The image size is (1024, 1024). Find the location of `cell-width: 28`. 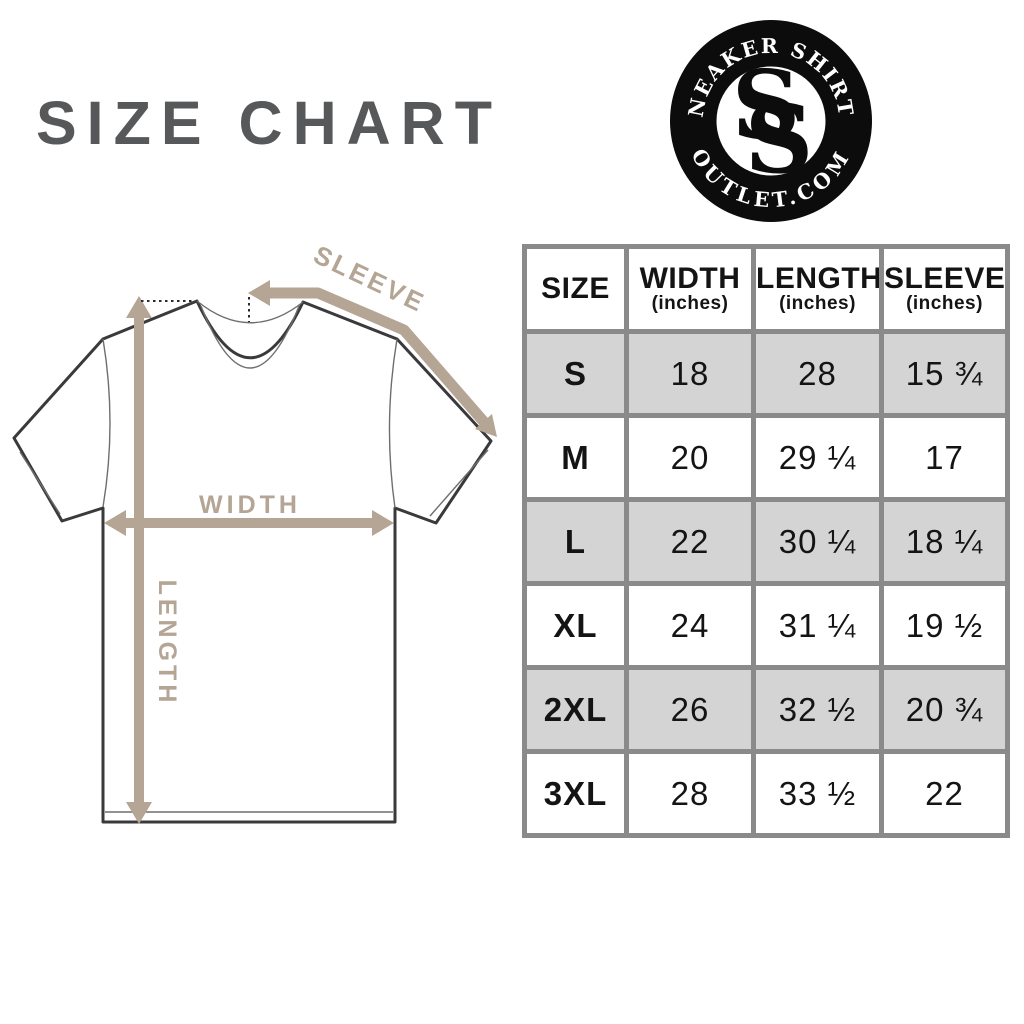

cell-width: 28 is located at coordinates (690, 793).